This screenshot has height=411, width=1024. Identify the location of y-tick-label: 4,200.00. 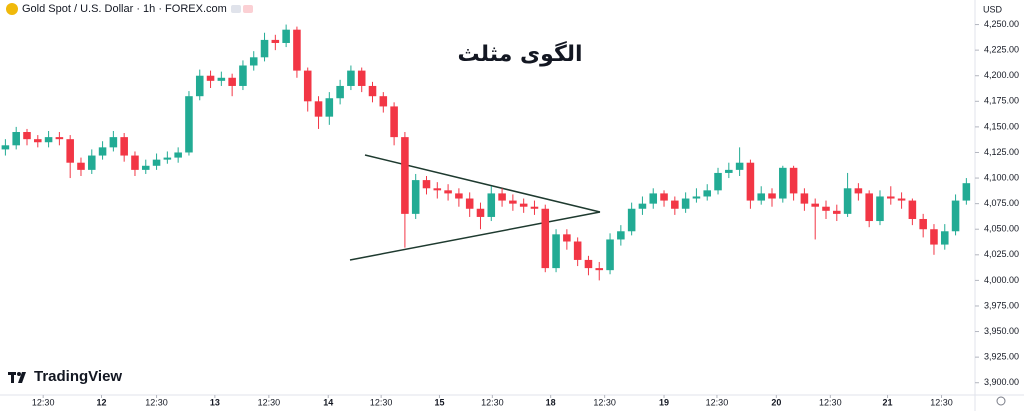
(1001, 75).